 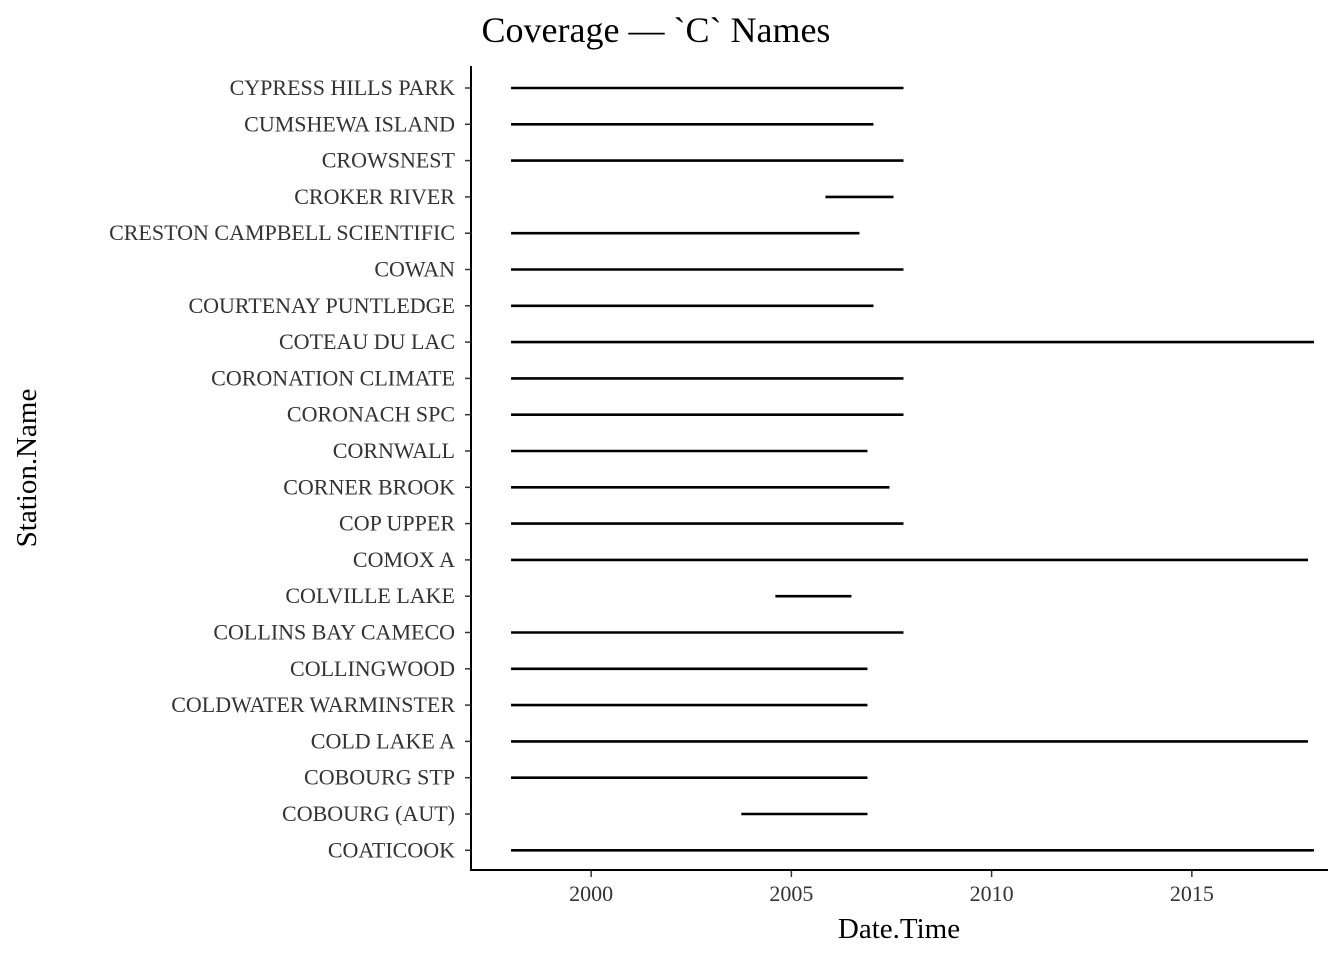 I want to click on y-tick-label-cowan: COWAN, so click(x=414, y=269).